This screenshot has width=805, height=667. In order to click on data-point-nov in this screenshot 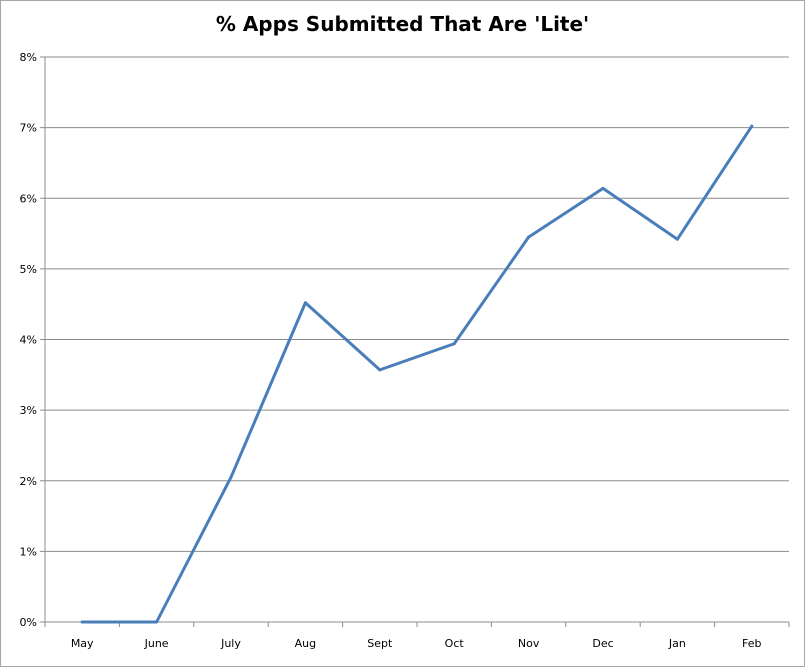, I will do `click(529, 237)`.